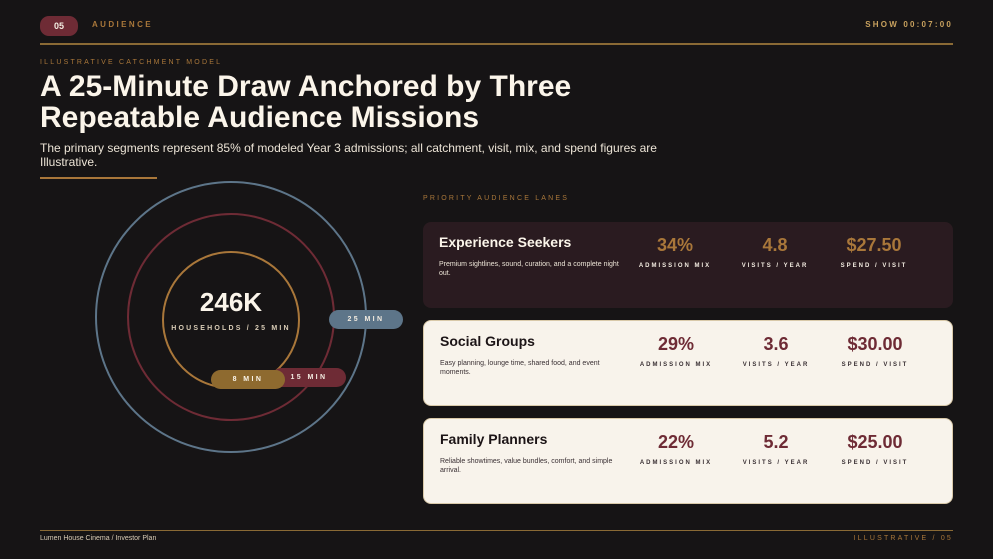  What do you see at coordinates (496, 198) in the screenshot?
I see `lanes-heading: PRIORITY AUDIENCE LANES` at bounding box center [496, 198].